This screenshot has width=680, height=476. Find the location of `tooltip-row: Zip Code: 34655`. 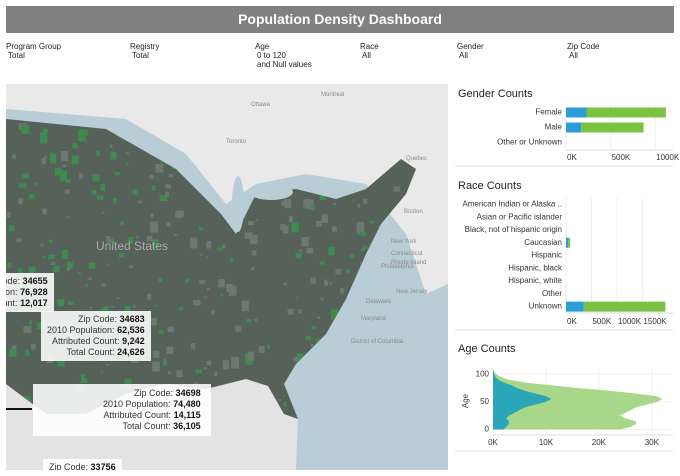

tooltip-row: Zip Code: 34655 is located at coordinates (27, 281).